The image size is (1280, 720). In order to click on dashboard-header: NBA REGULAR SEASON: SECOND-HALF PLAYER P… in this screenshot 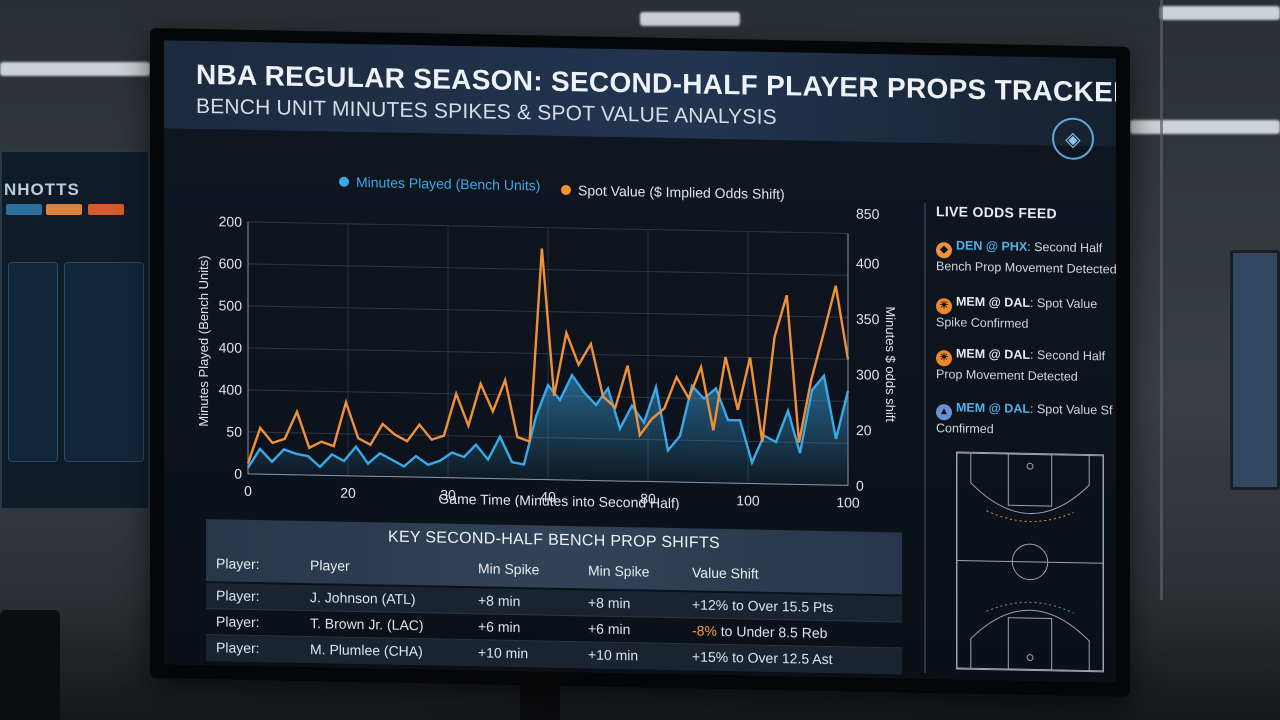, I will do `click(640, 93)`.